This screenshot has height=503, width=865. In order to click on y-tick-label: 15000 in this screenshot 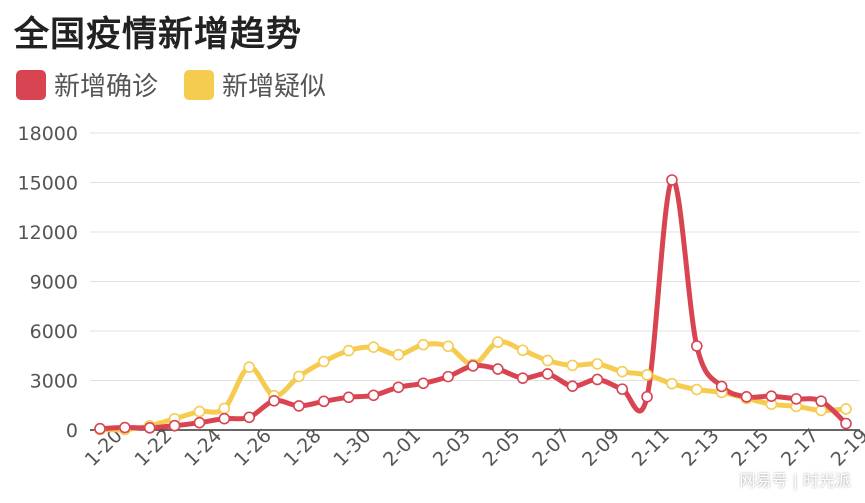, I will do `click(48, 184)`.